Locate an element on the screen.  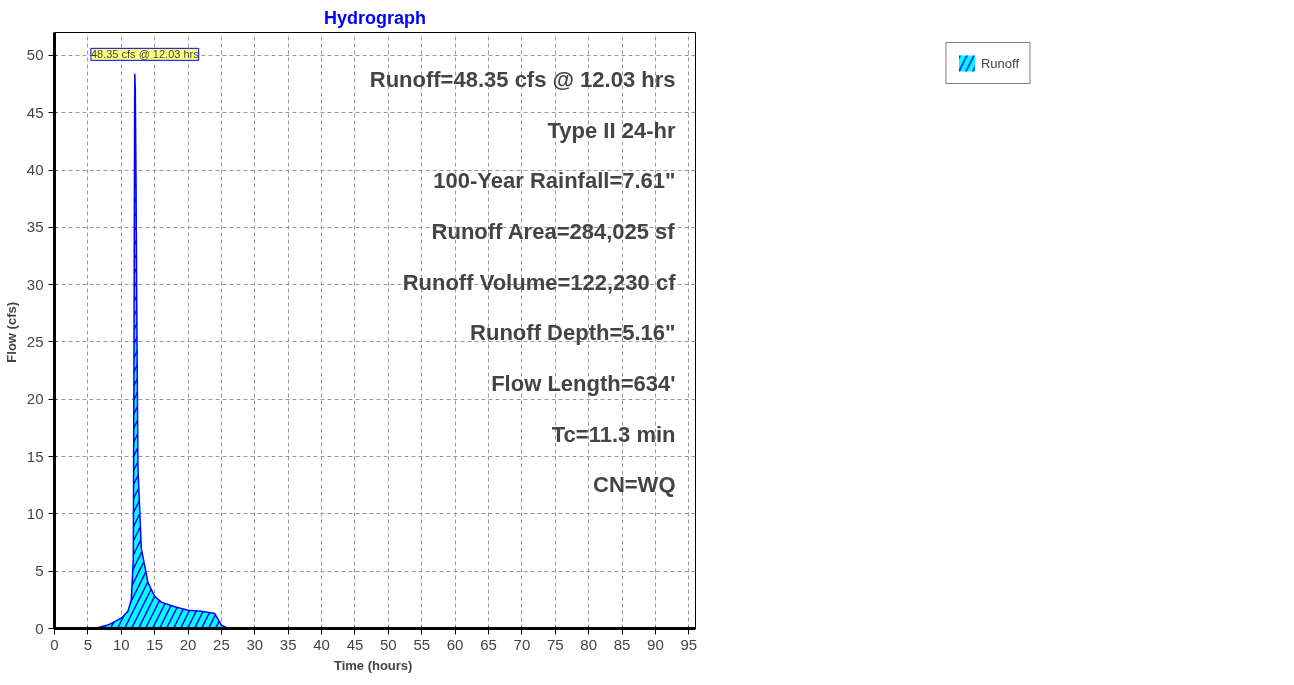
annotation: Runoff Volume=122,230 cf is located at coordinates (539, 282).